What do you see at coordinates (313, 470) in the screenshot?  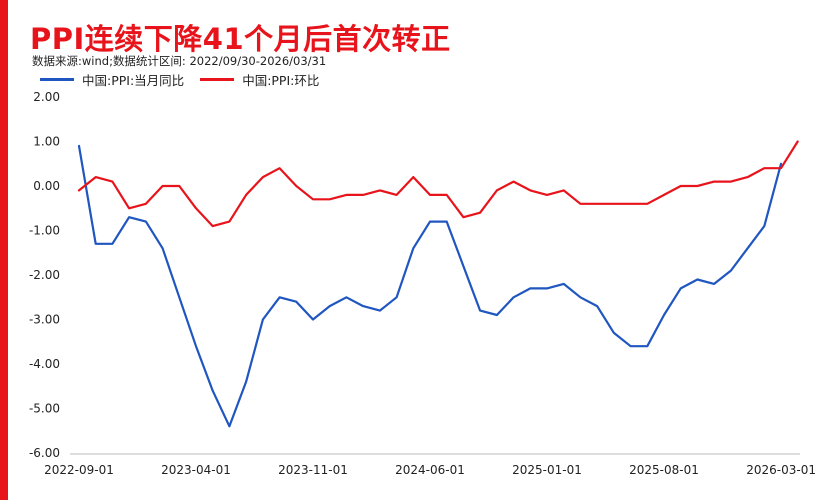 I see `x-tick-label: 2023-11-01` at bounding box center [313, 470].